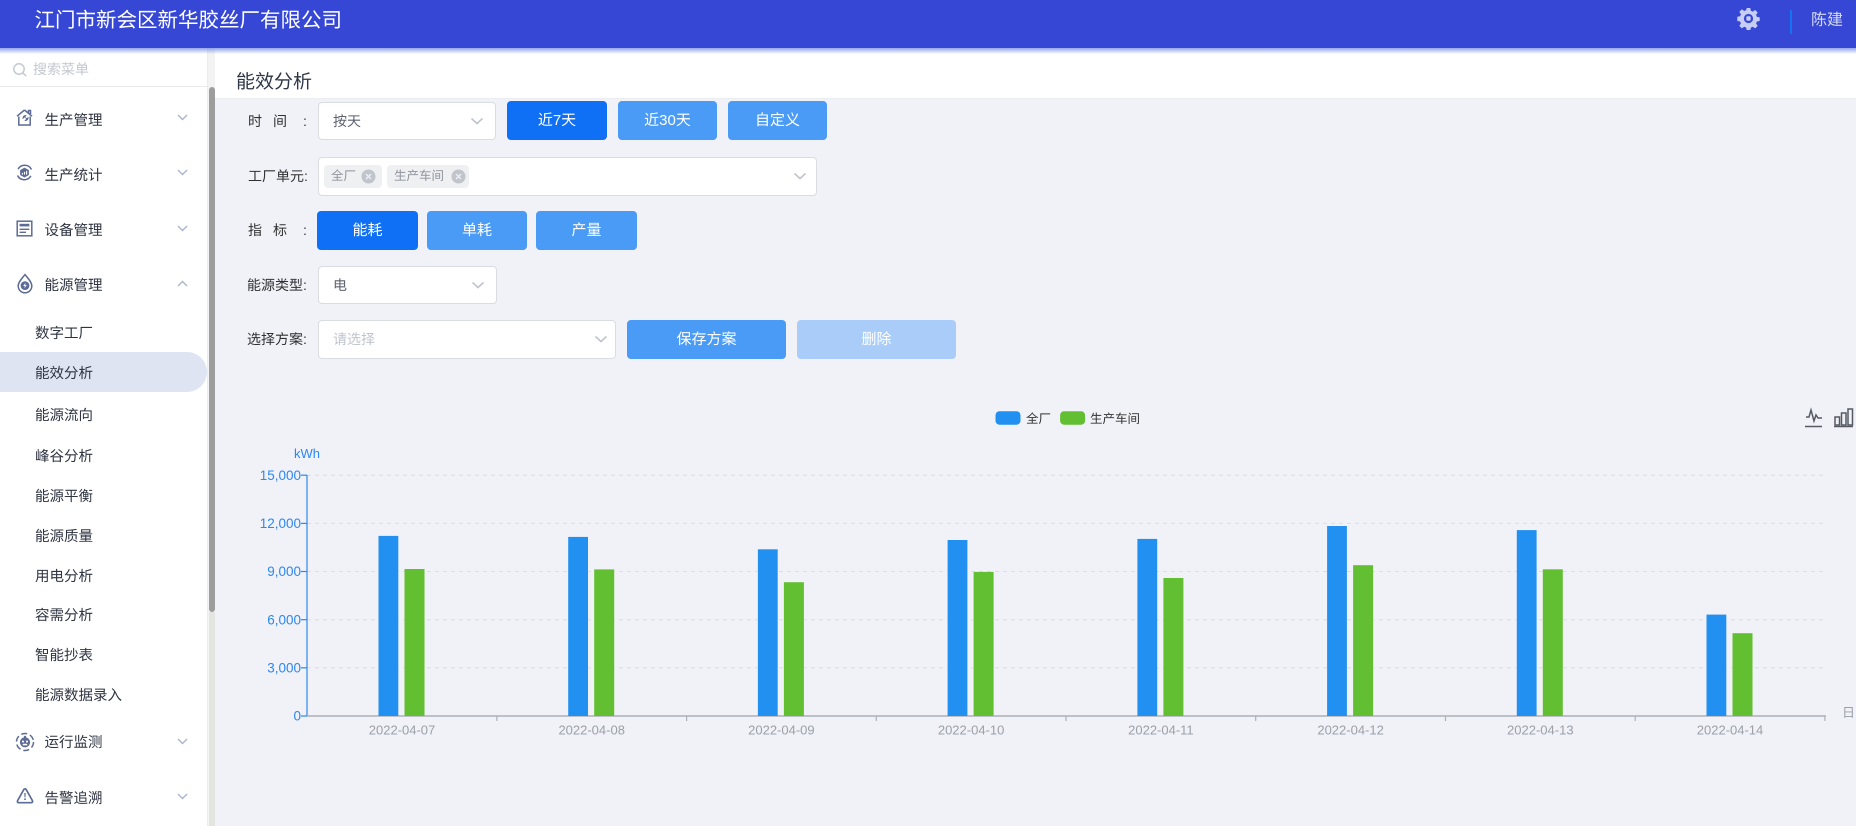  I want to click on svg-text: 2022-04-07, so click(402, 730).